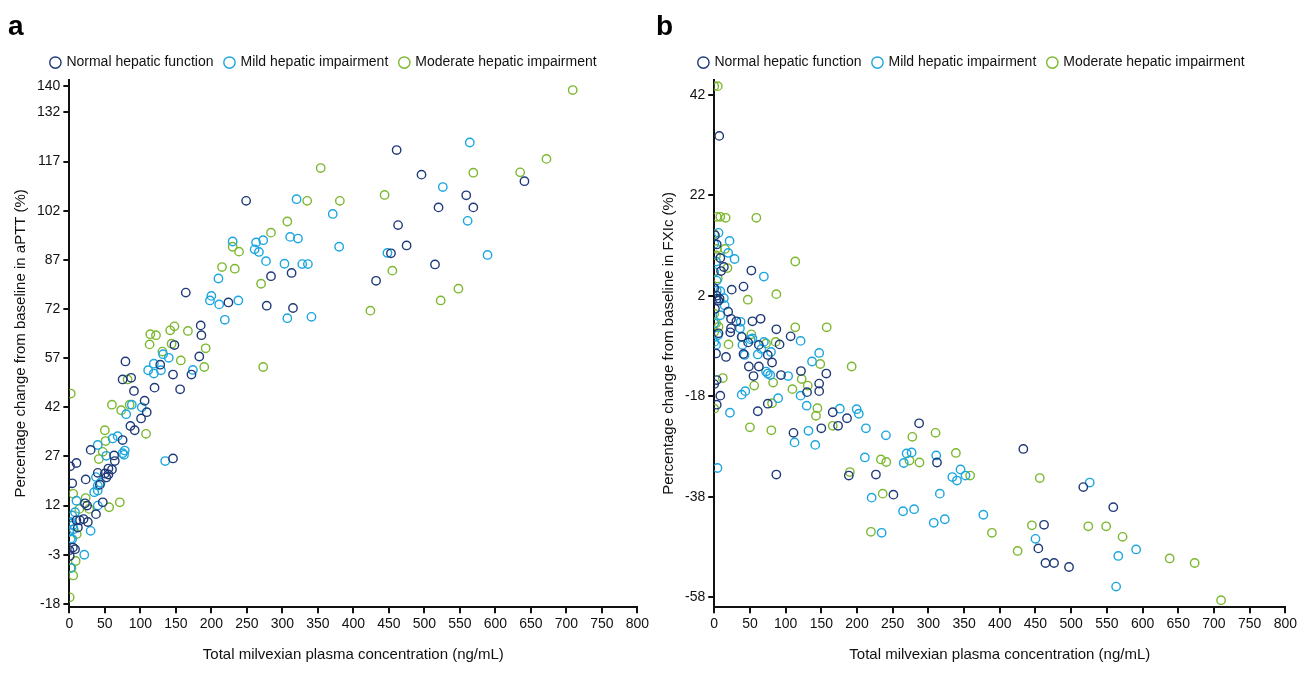  I want to click on x-tick-label: 300, so click(282, 623).